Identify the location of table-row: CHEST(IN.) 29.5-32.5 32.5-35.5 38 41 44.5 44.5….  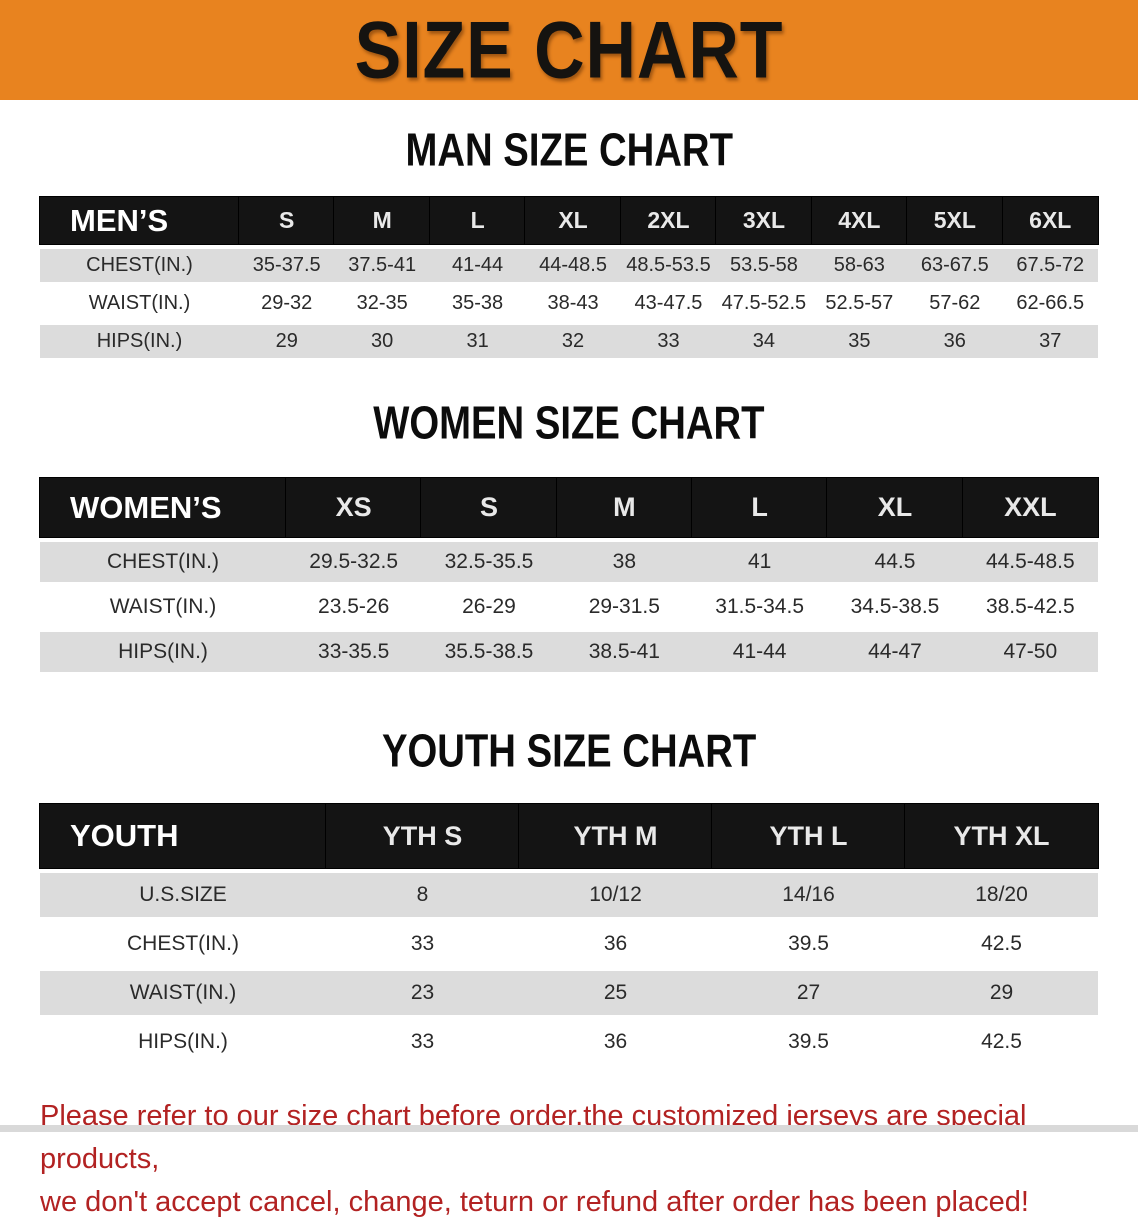
(569, 562).